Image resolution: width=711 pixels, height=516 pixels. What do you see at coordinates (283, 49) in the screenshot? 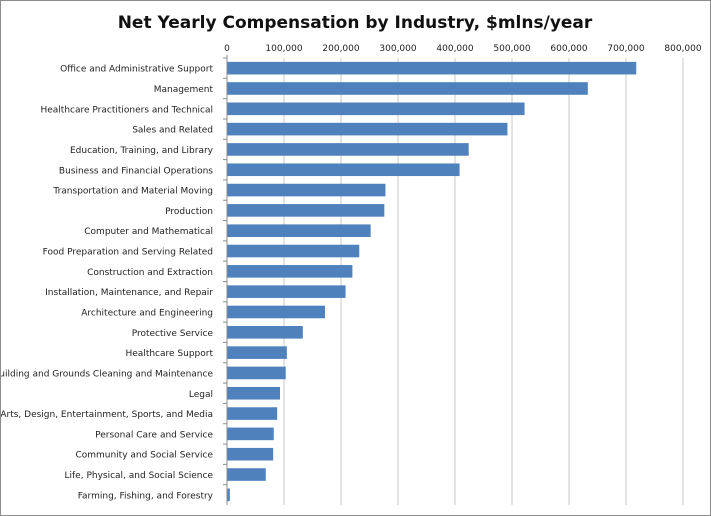
I see `x-tick-label: 100,000` at bounding box center [283, 49].